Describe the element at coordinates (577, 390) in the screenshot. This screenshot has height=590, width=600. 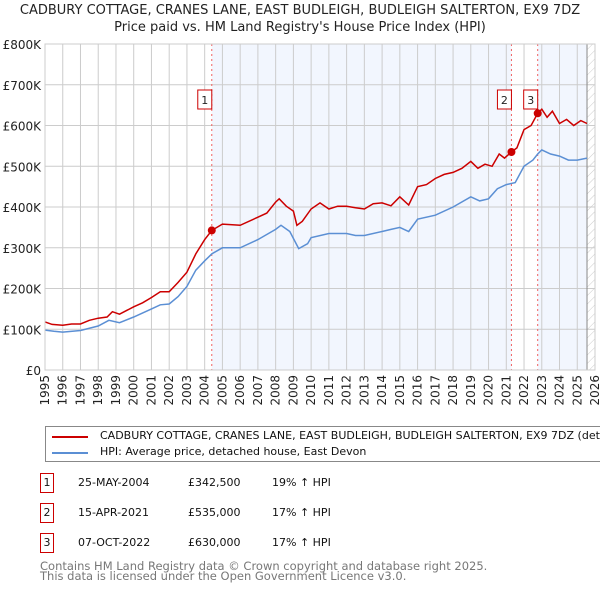
I see `x-tick-label: 2025` at that location.